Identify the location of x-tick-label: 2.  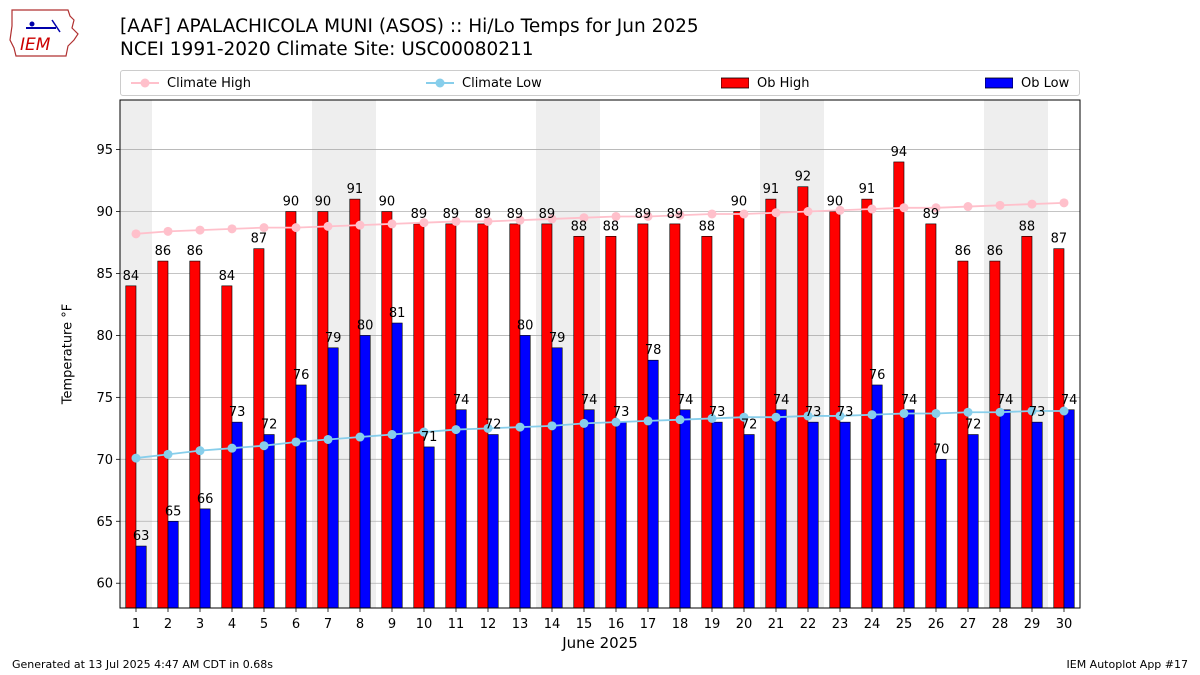
(168, 624).